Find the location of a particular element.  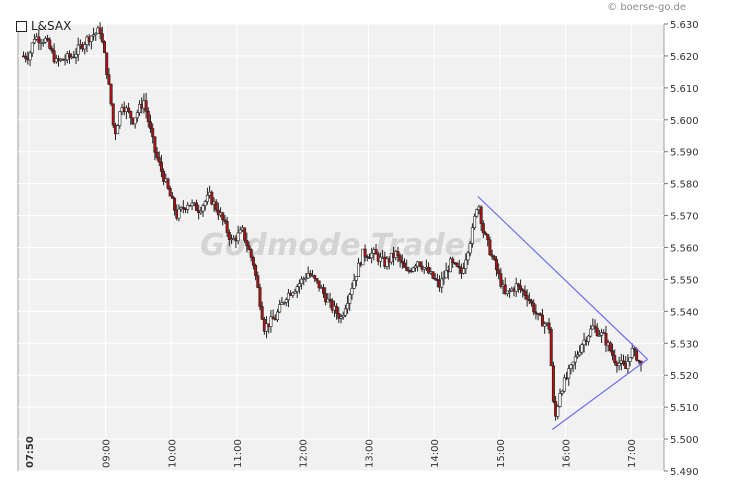

y-tick-label: 5.560 is located at coordinates (684, 249).